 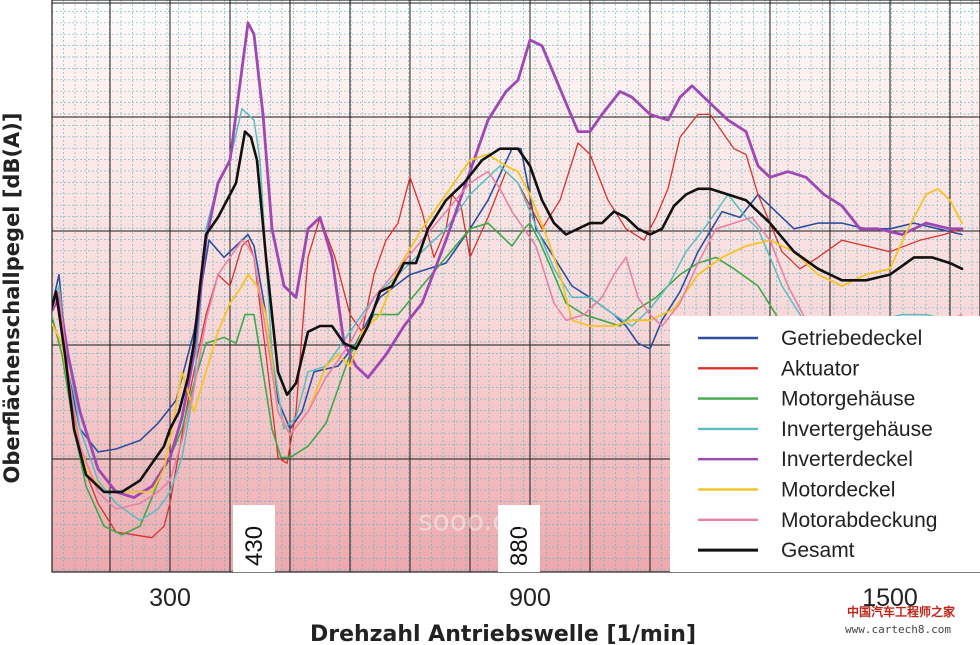 I want to click on marker-430: 430, so click(x=254, y=538).